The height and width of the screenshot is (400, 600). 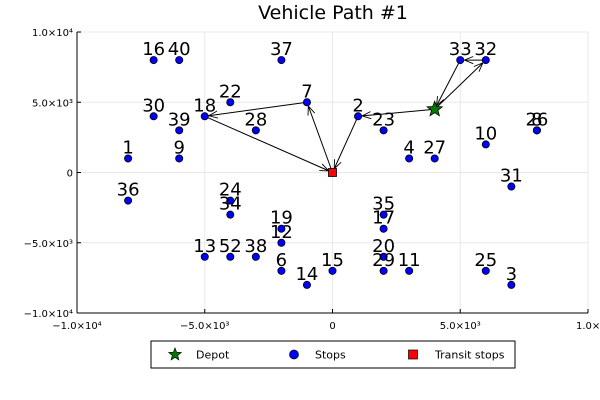 I want to click on stop-label: 11, so click(x=409, y=260).